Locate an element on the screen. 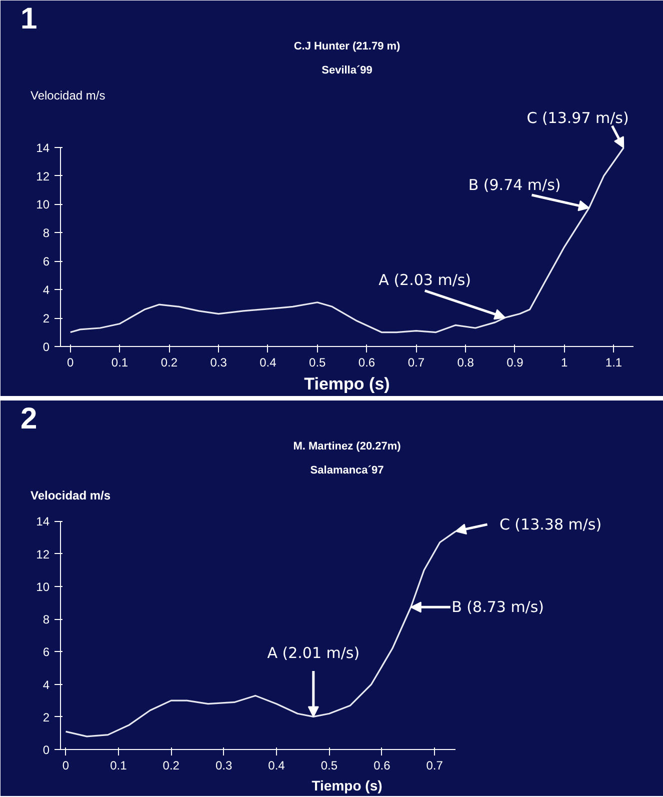 This screenshot has width=663, height=797. text: 1 is located at coordinates (29, 19).